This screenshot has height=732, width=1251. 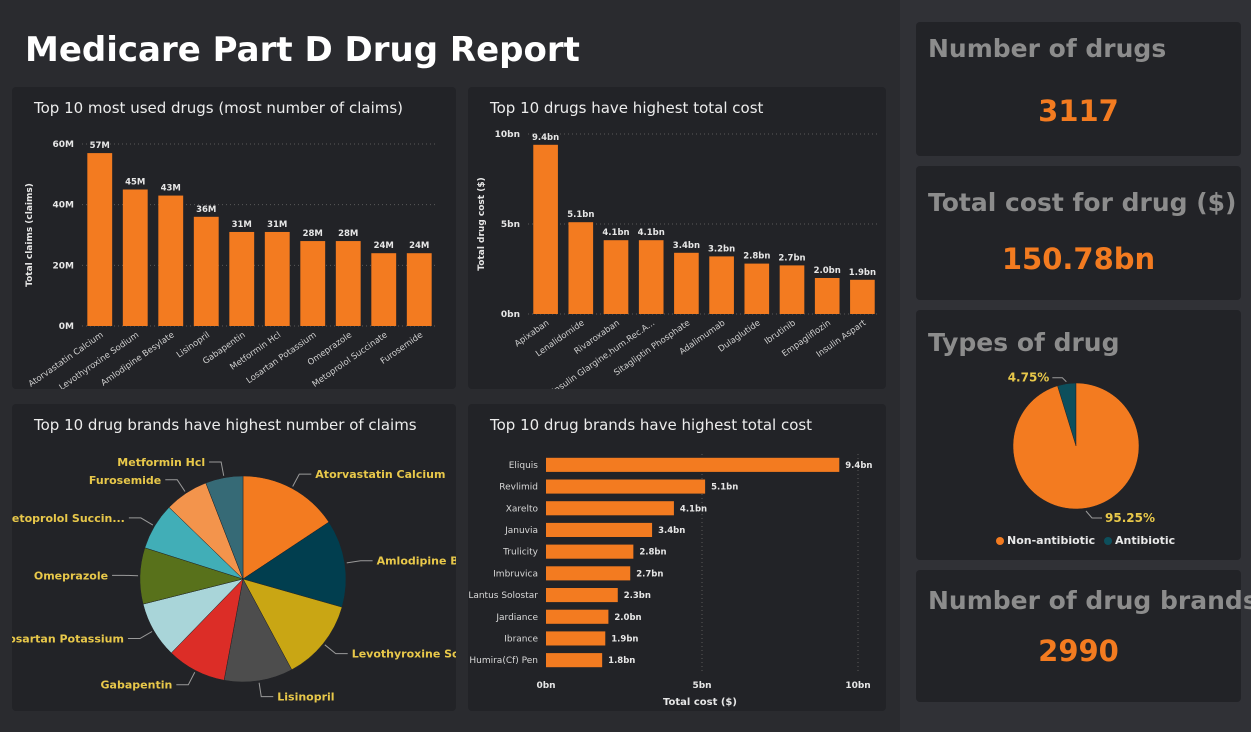 I want to click on brand-cost-category-label: Eliquis, so click(x=524, y=466).